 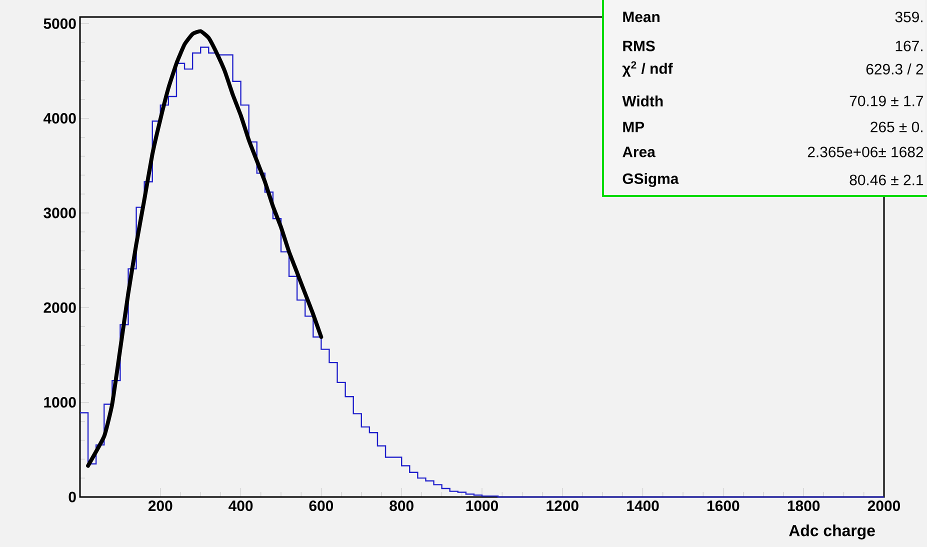 I want to click on annotation: 80.46 ± 2.1, so click(x=887, y=180).